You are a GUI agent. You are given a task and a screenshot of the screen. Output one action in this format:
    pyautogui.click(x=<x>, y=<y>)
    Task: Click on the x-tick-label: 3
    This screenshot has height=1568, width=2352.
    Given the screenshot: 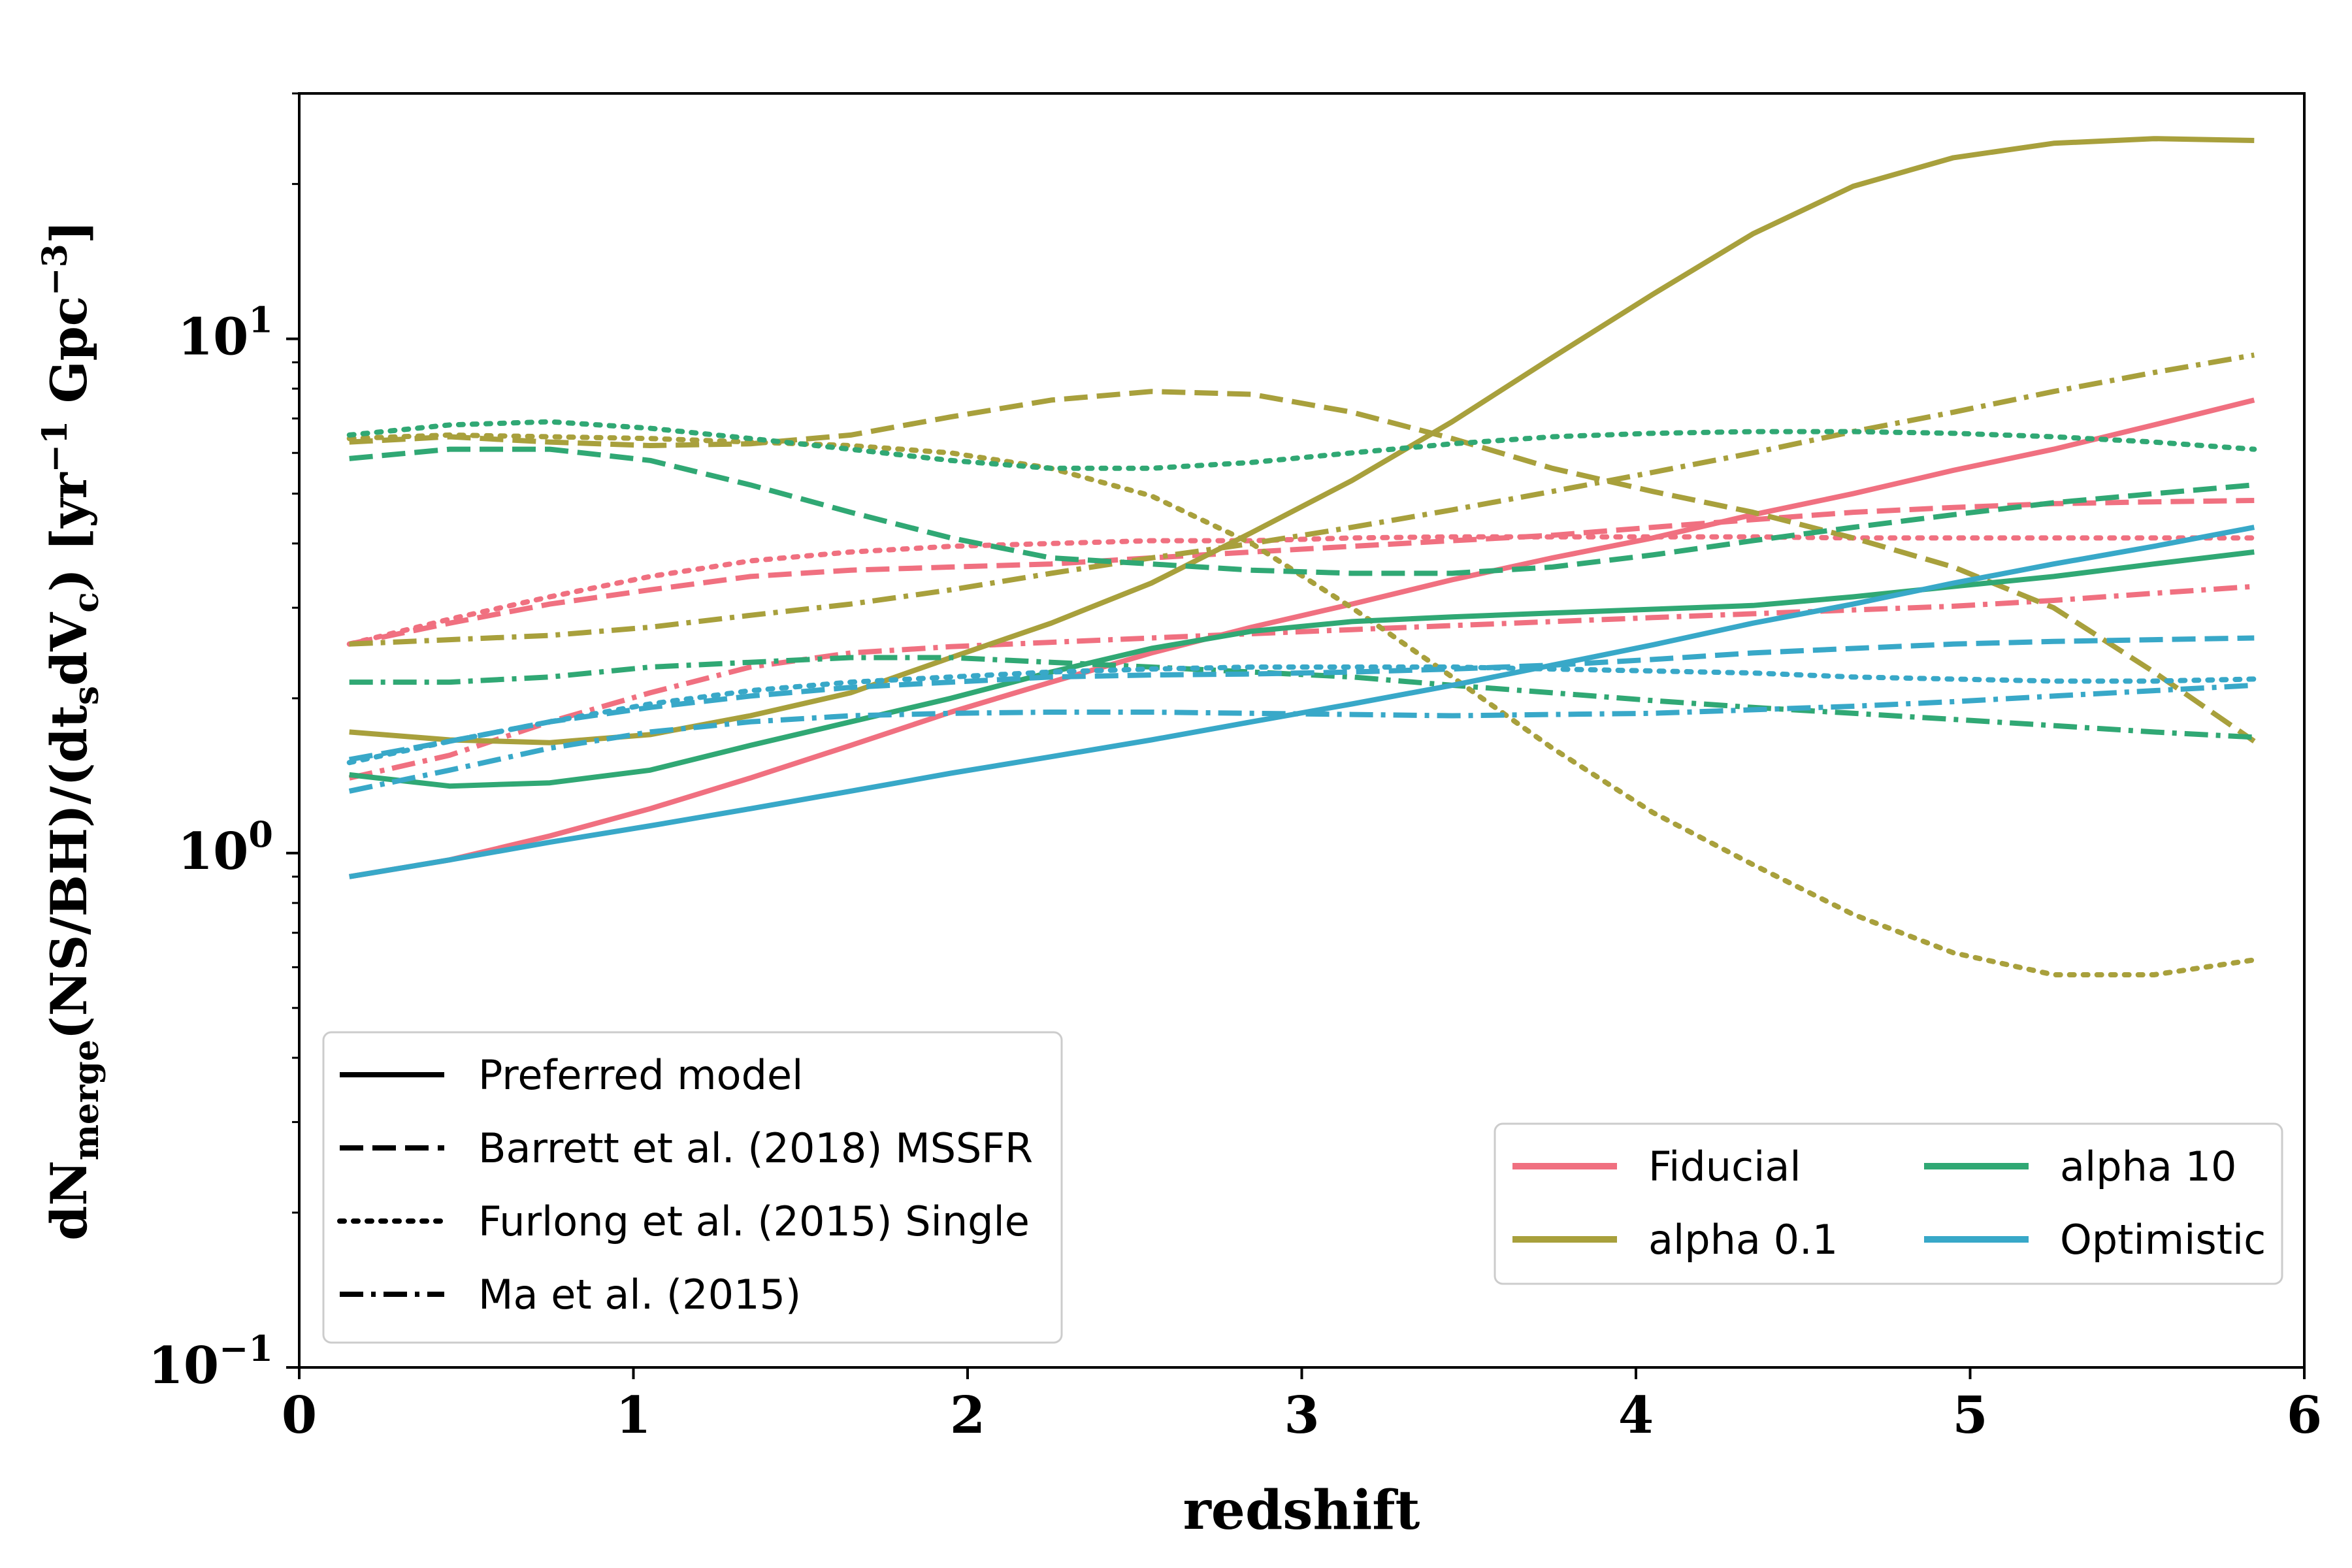 What is the action you would take?
    pyautogui.click(x=1301, y=1415)
    